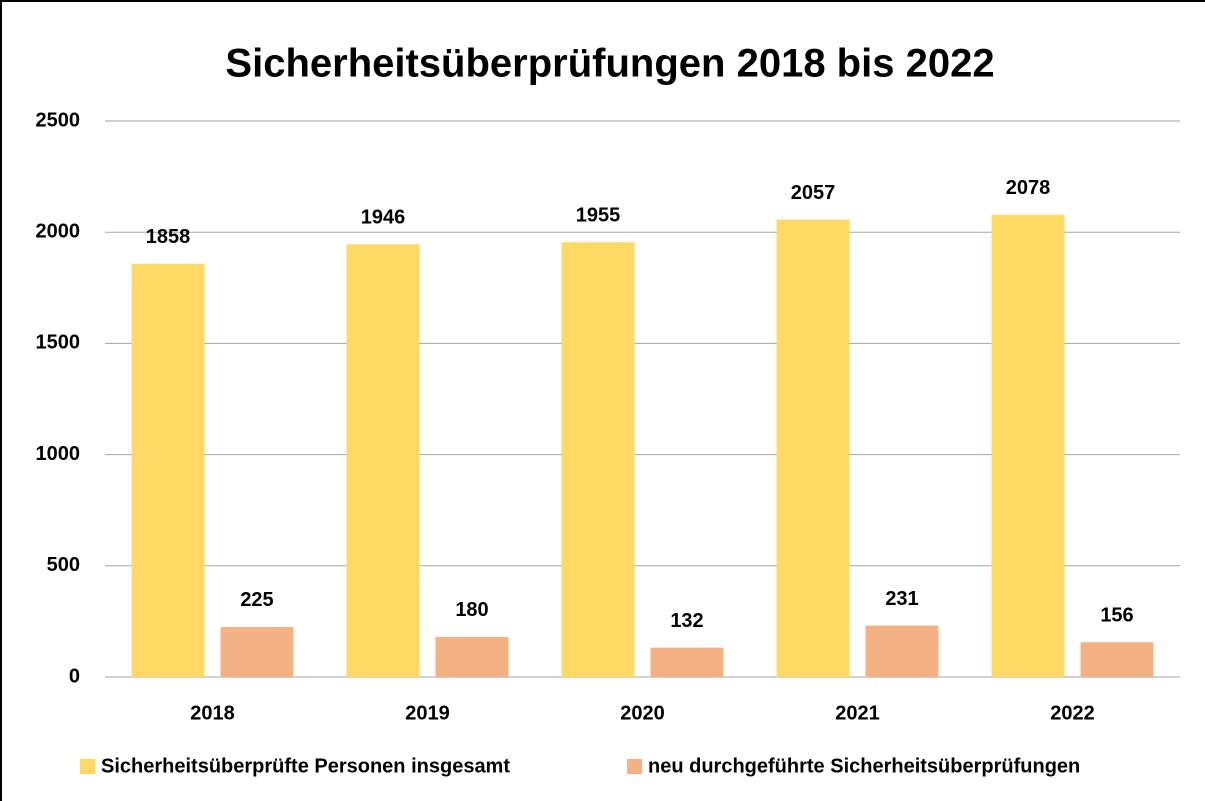 The image size is (1205, 801). I want to click on value-label: 2078, so click(1028, 188).